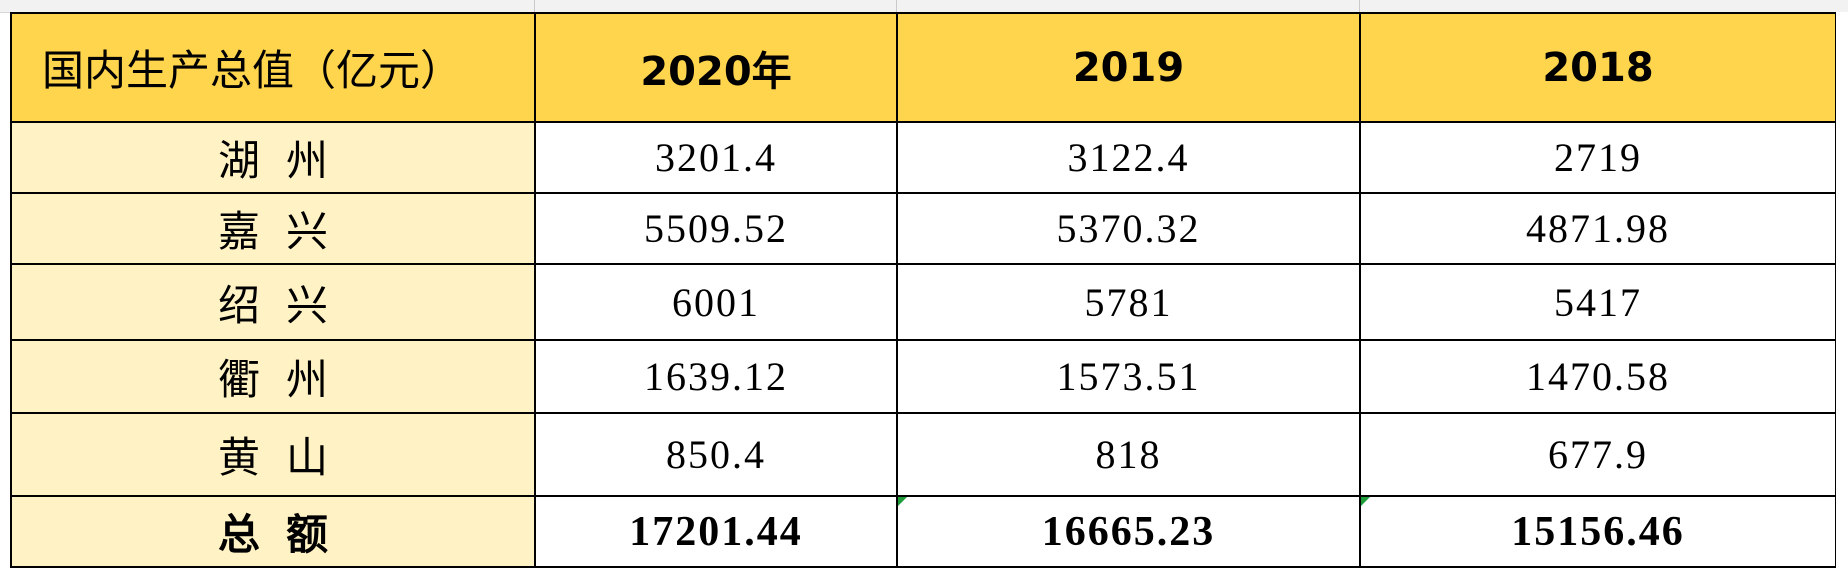 This screenshot has width=1848, height=572. I want to click on value-cell: 818, so click(1128, 454).